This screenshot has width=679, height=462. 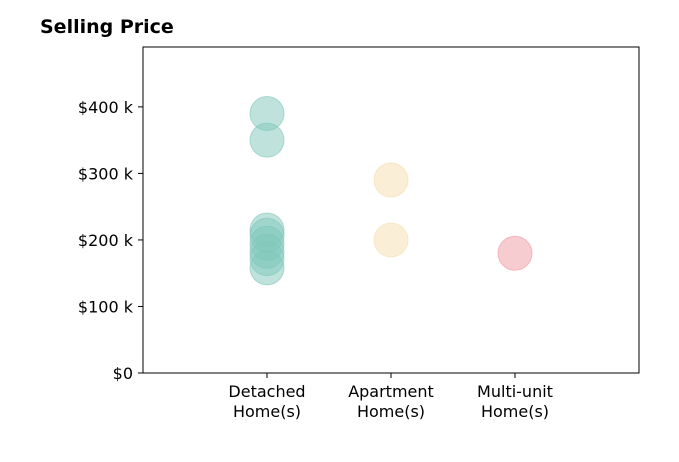 I want to click on y-tick-label: $200 k, so click(x=106, y=240).